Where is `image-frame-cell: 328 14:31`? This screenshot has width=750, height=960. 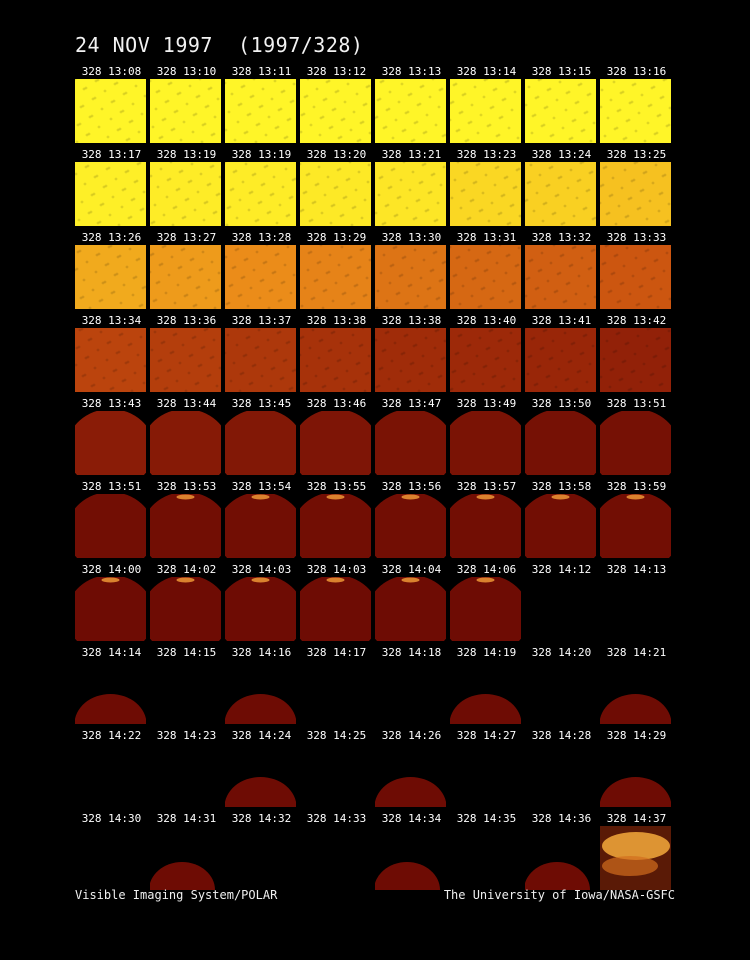
image-frame-cell: 328 14:31 is located at coordinates (186, 854).